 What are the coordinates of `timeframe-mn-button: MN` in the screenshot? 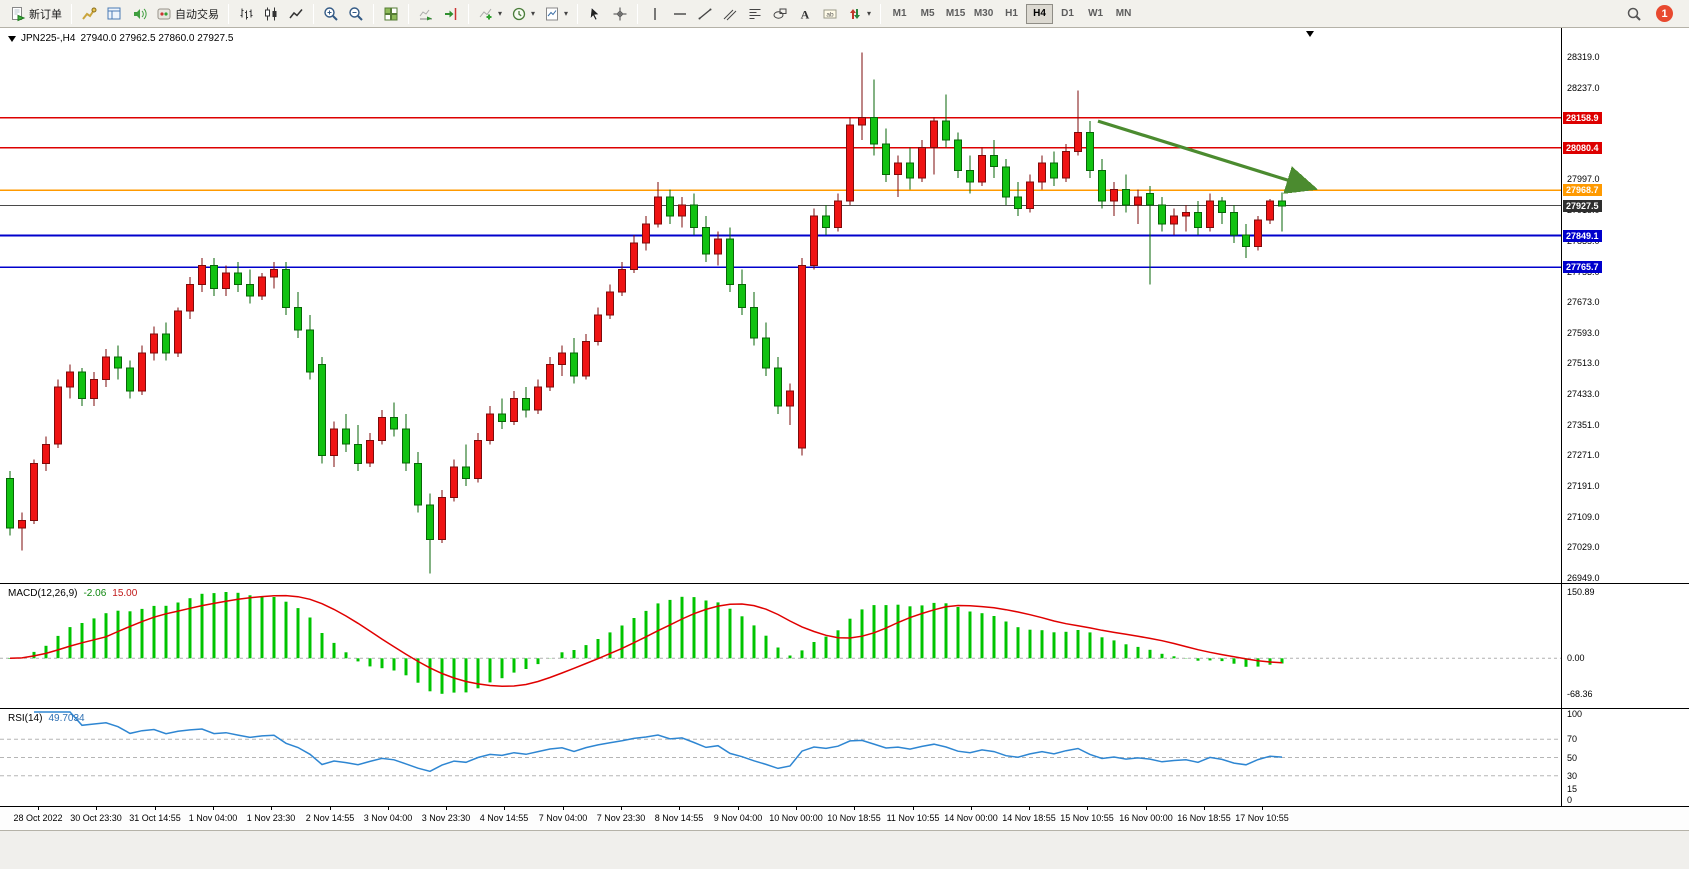 It's located at (1123, 14).